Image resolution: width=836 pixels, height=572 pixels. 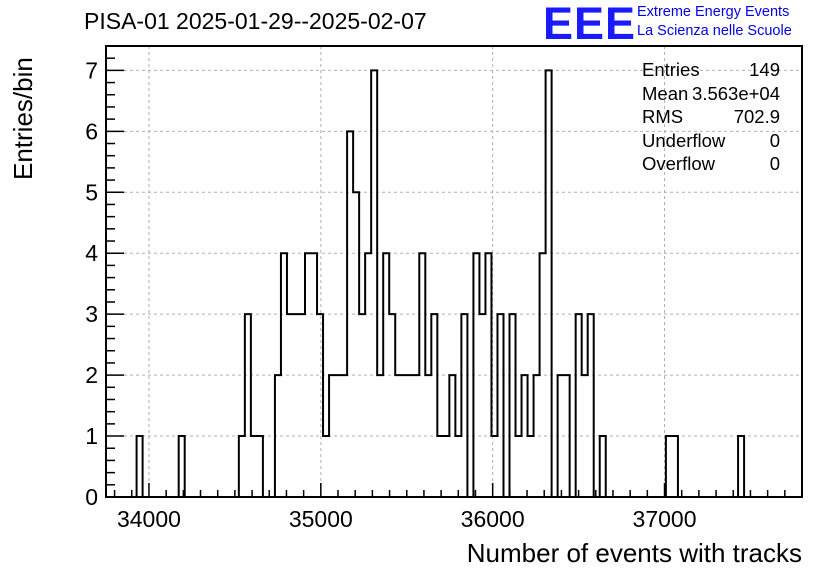 I want to click on y-tick-label: 4, so click(x=91, y=253).